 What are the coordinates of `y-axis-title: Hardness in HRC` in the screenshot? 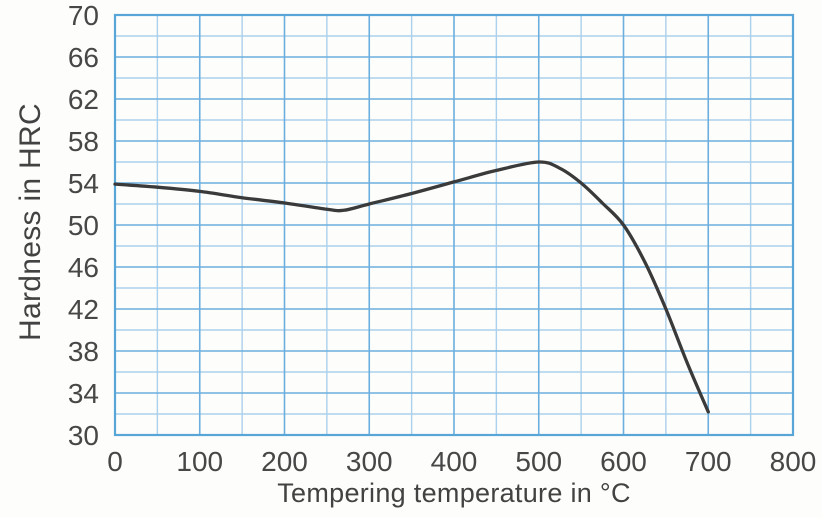 It's located at (30, 222).